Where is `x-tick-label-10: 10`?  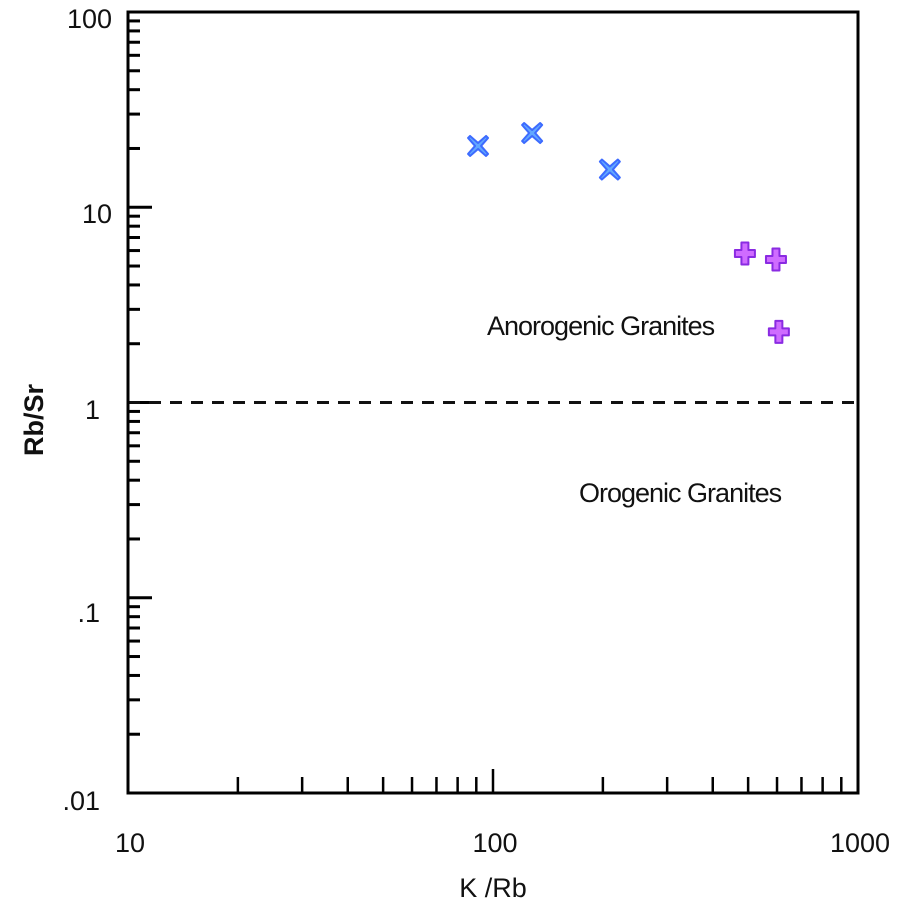 x-tick-label-10: 10 is located at coordinates (130, 843).